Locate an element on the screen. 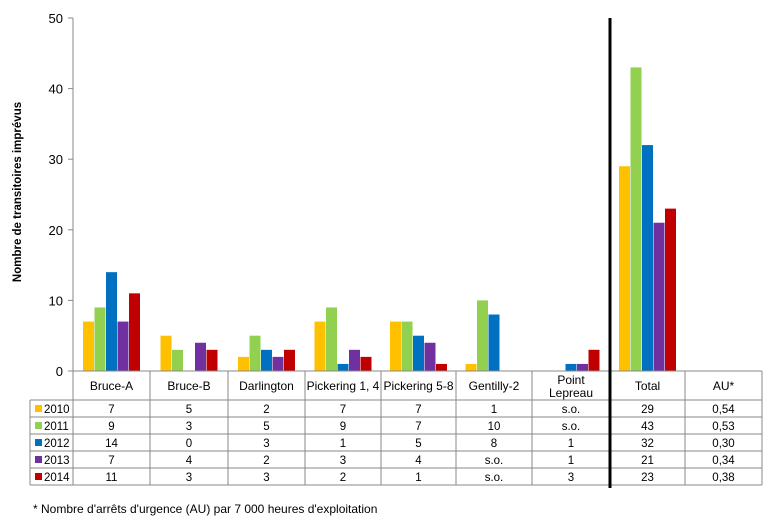 This screenshot has height=522, width=768. category-label: Gentilly-2 is located at coordinates (494, 386).